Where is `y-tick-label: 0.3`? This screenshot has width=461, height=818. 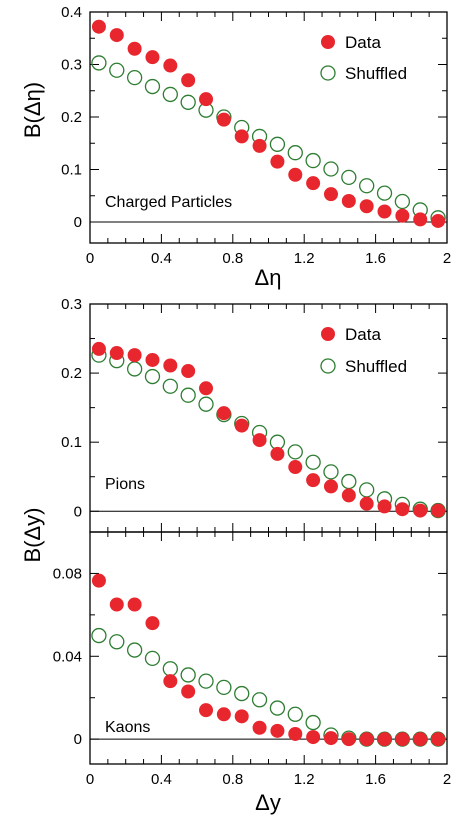
y-tick-label: 0.3 is located at coordinates (71, 65).